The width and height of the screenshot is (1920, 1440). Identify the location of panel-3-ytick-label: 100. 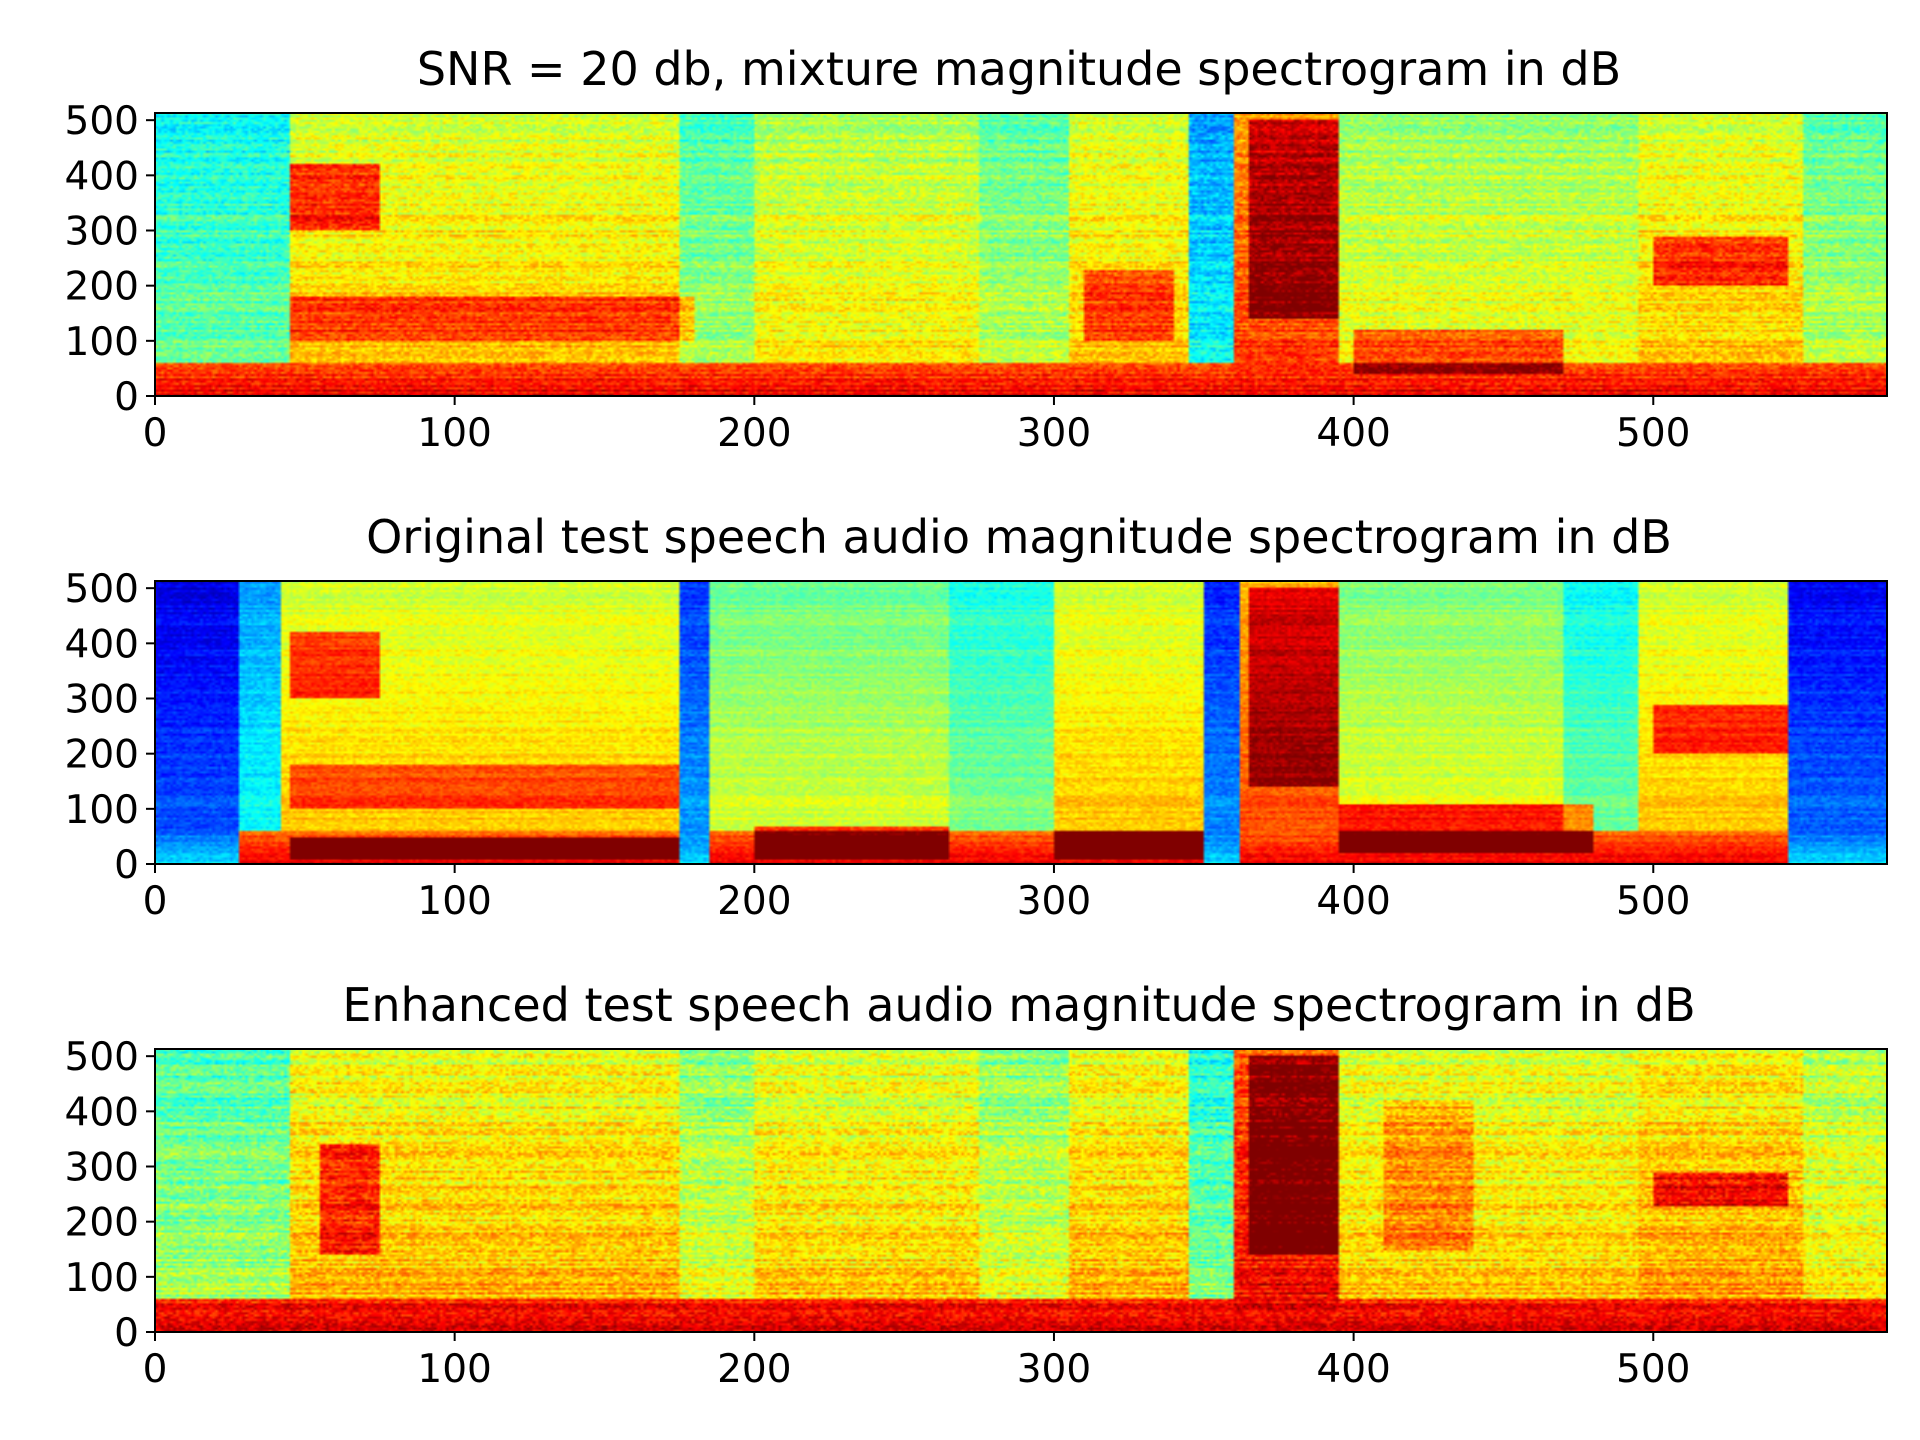
(102, 1278).